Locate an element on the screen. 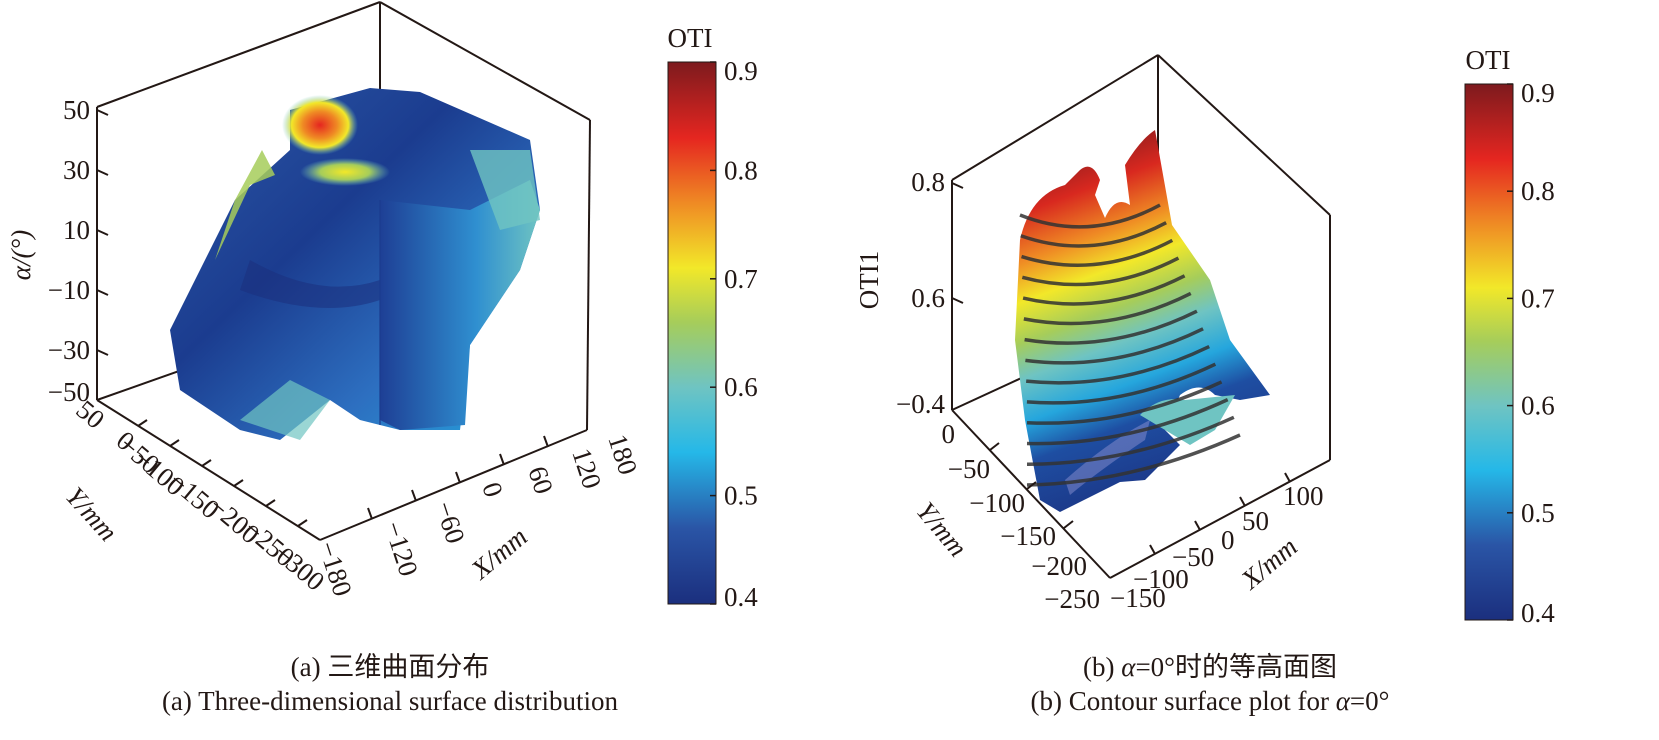 The image size is (1659, 740). panel-b-x-axis: −150 −100 −50 0 50 100 X/mm is located at coordinates (1217, 542).